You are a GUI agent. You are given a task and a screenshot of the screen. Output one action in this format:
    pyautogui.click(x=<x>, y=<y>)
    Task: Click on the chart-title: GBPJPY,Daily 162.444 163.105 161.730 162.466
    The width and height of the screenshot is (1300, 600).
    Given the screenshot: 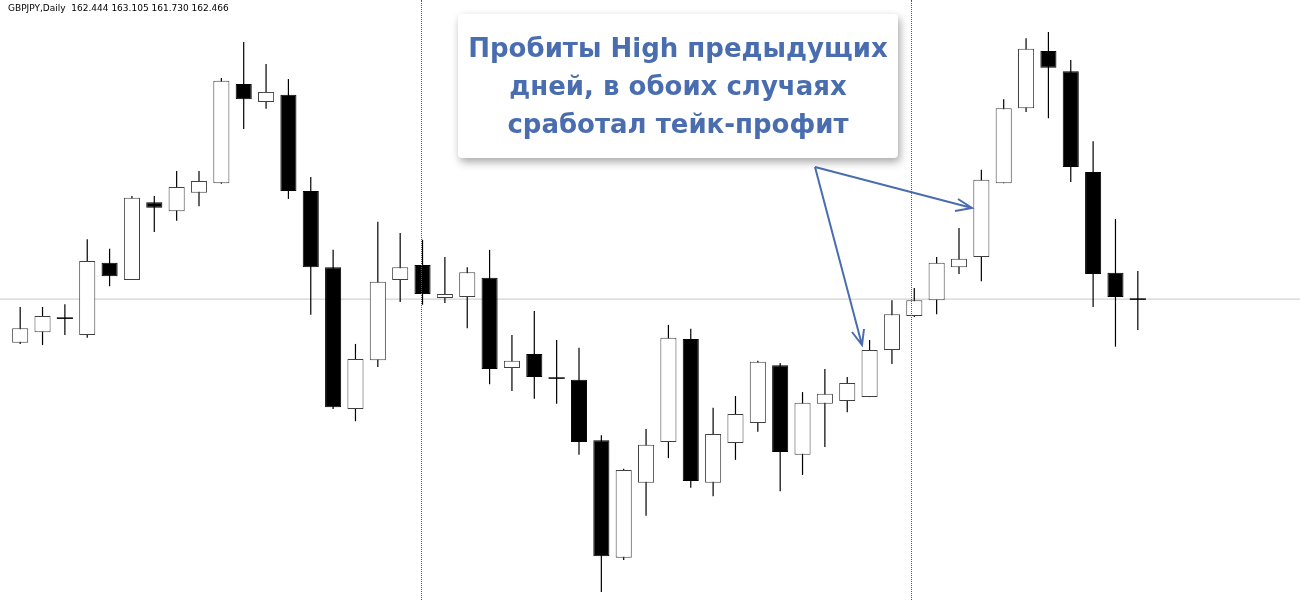 What is the action you would take?
    pyautogui.click(x=118, y=8)
    